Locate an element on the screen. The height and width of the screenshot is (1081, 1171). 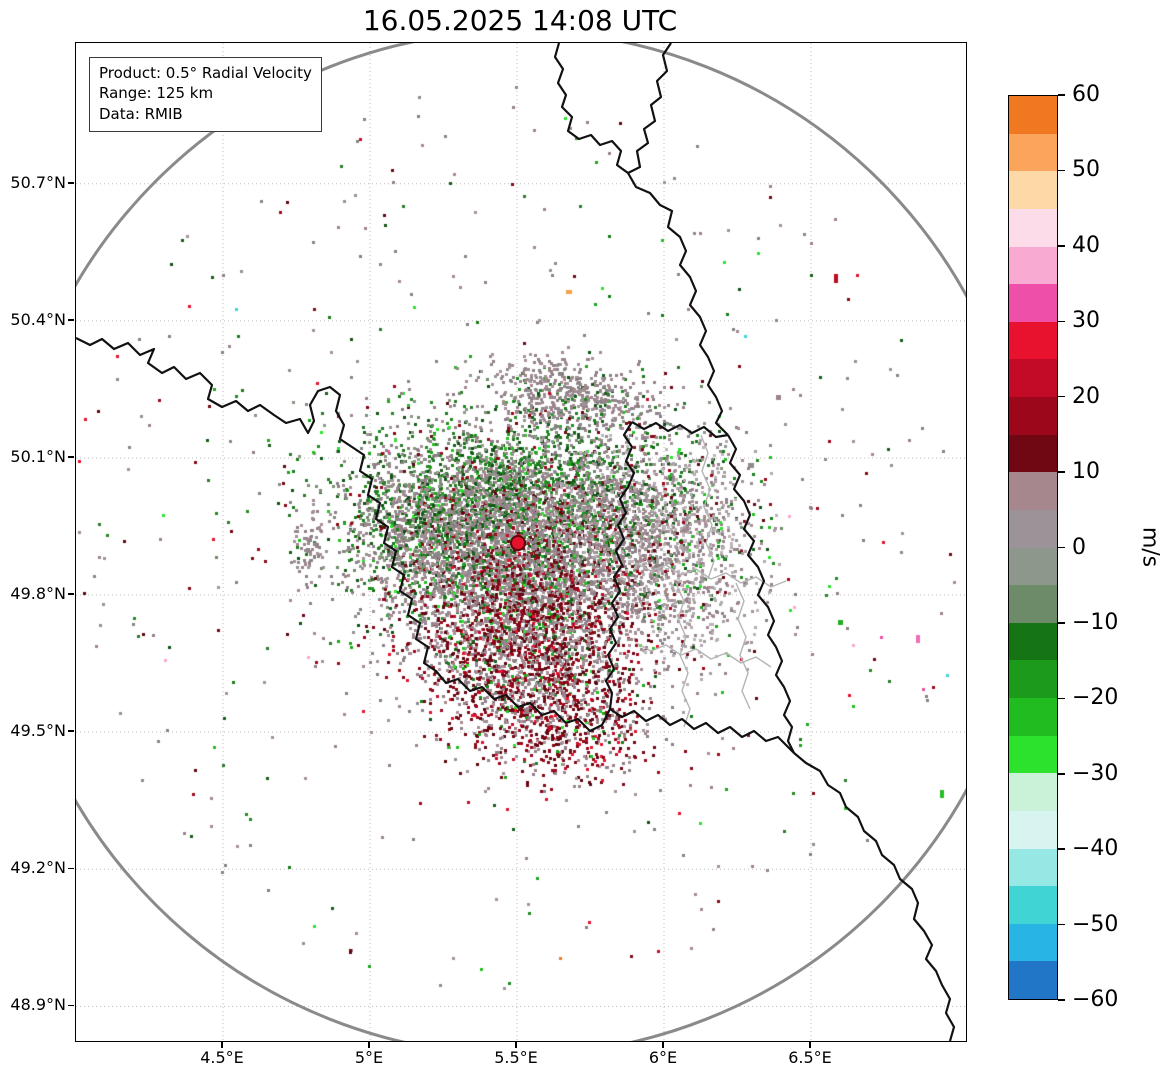
colorbar-tick-label: −50 is located at coordinates (1095, 924).